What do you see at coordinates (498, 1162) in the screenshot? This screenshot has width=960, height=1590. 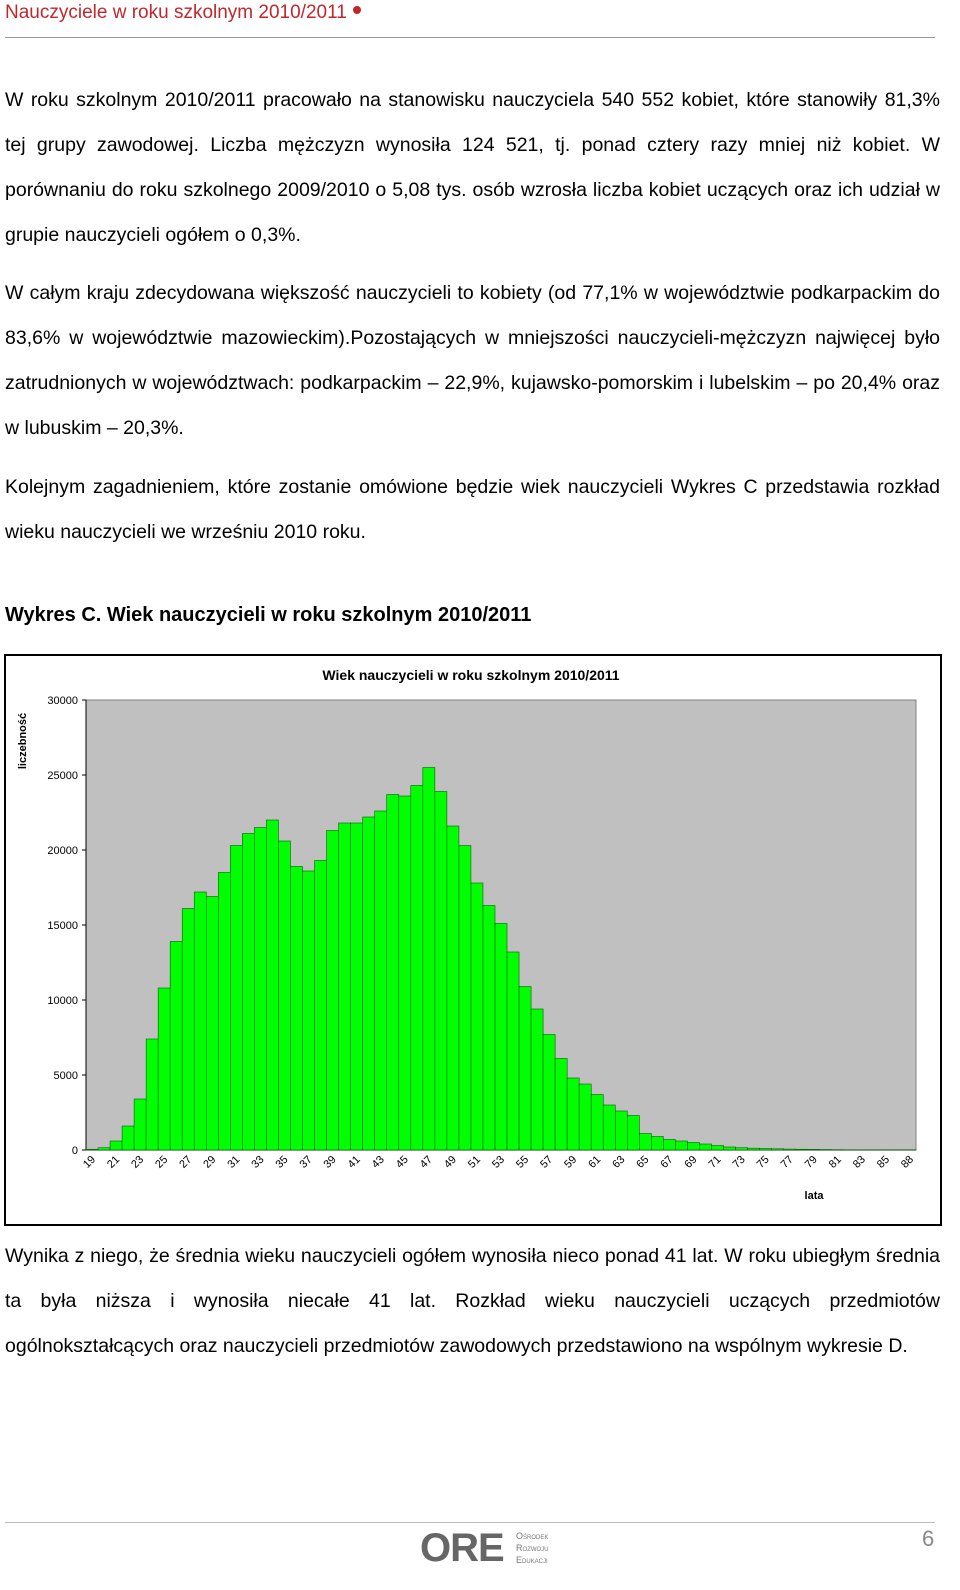 I see `x-tick-label: 53` at bounding box center [498, 1162].